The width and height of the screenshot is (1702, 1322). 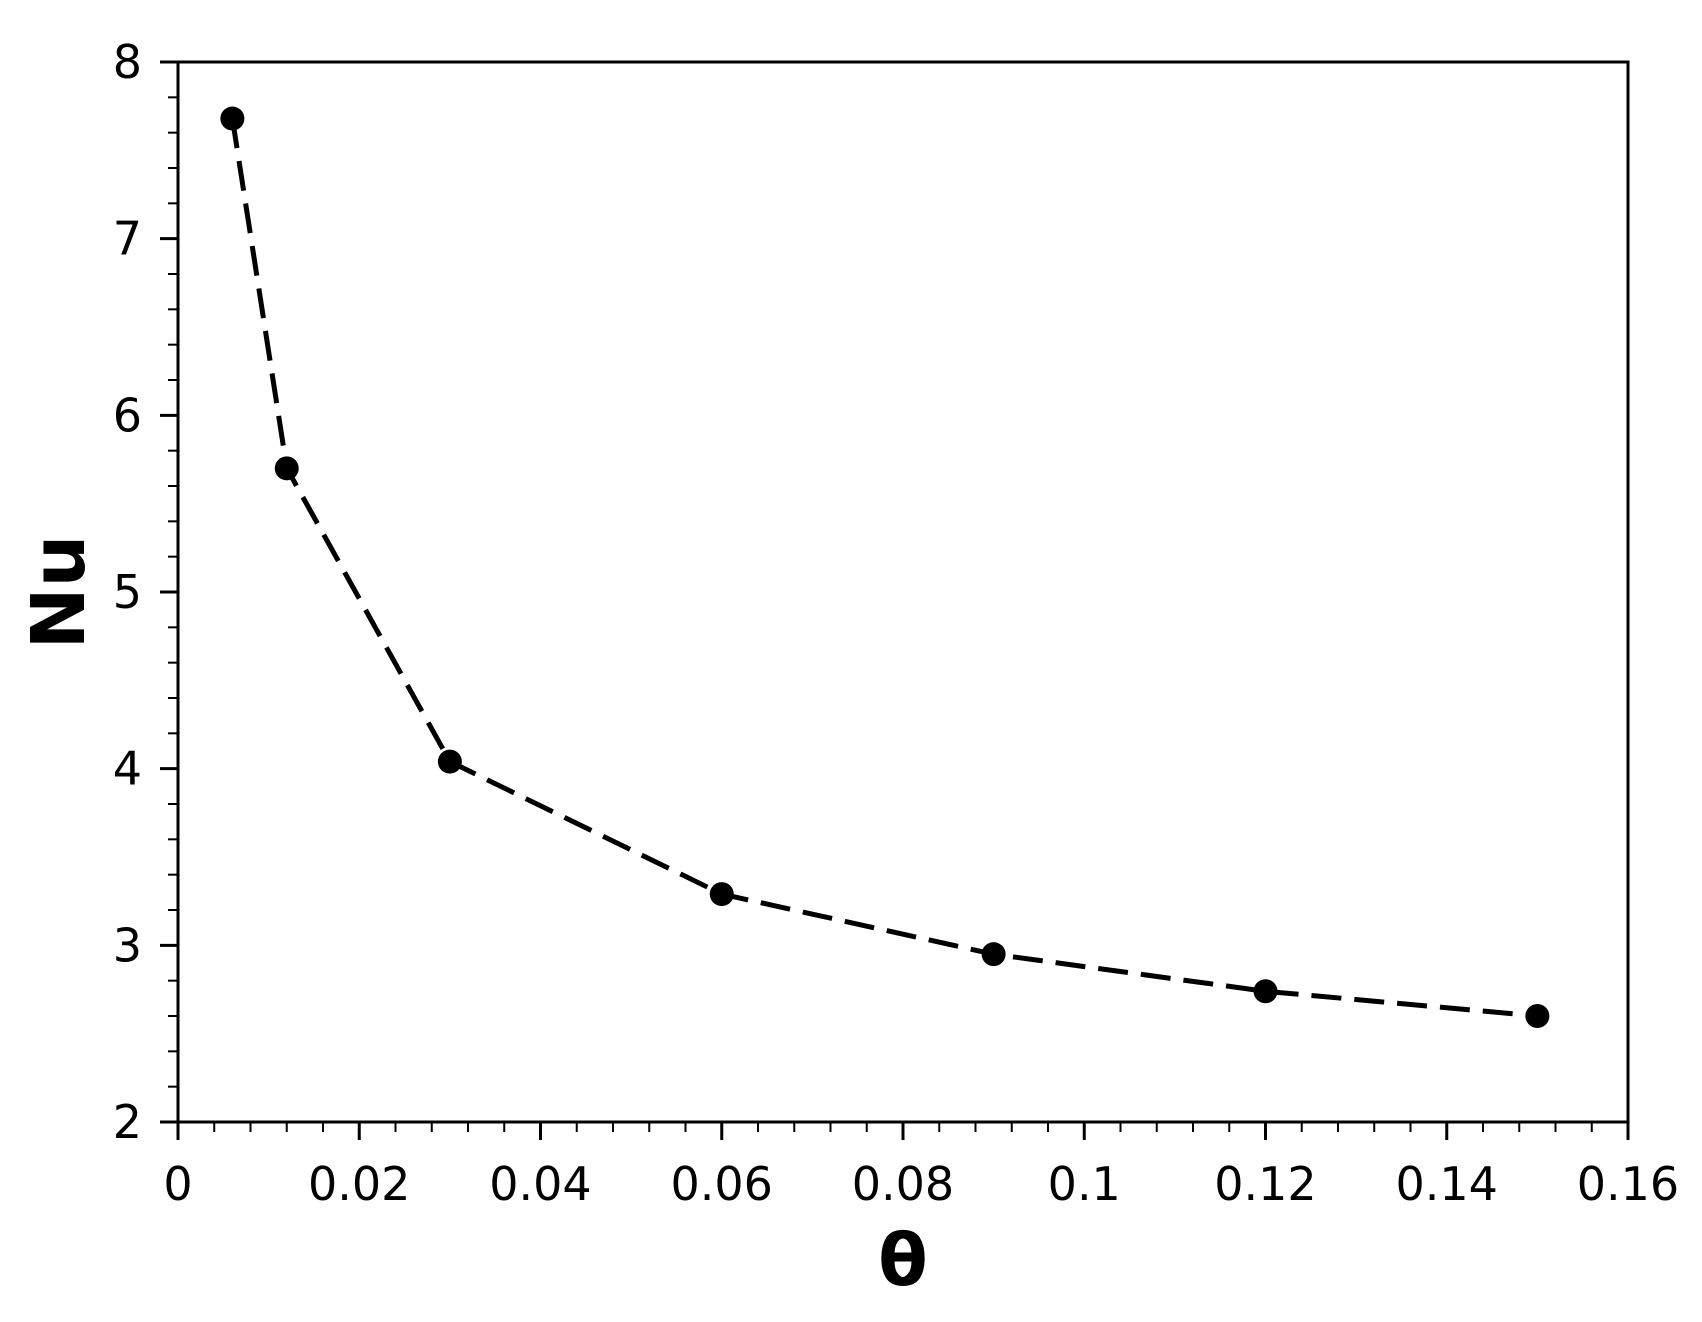 I want to click on x-tick-label: 0.1, so click(x=1084, y=1184).